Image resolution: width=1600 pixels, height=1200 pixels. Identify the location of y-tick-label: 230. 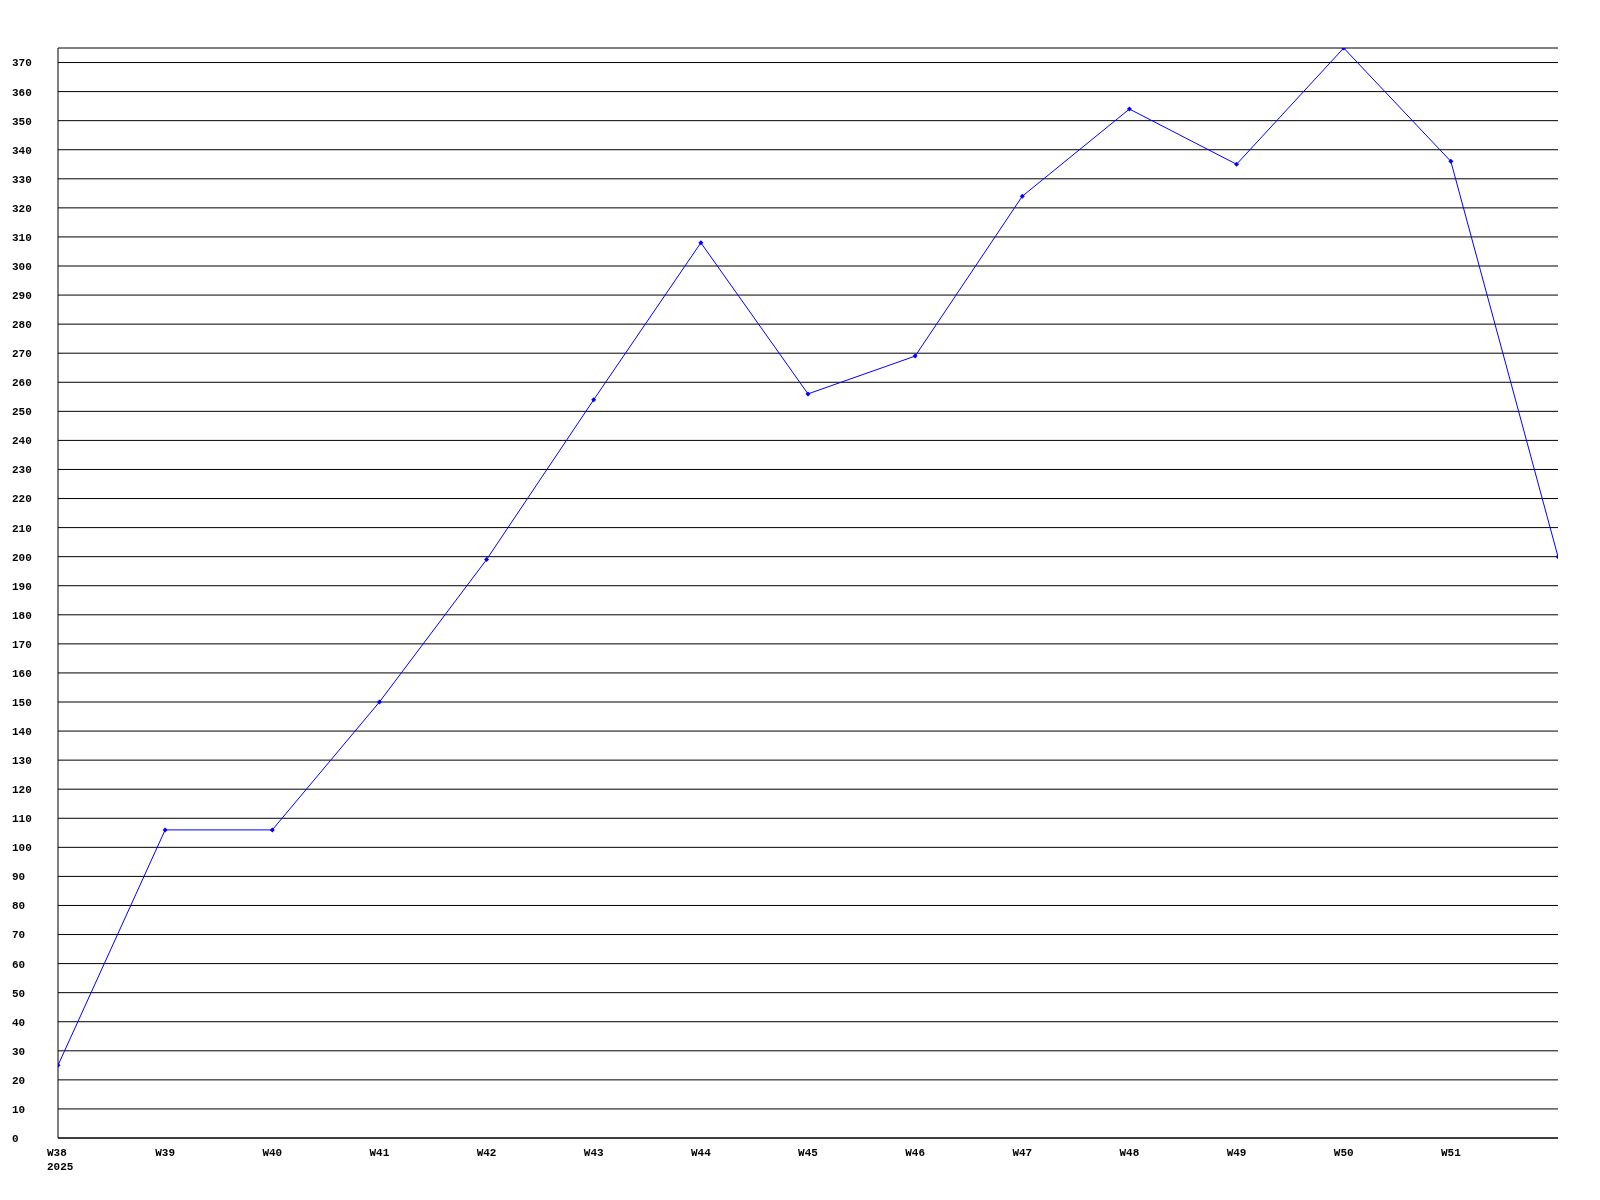
(22, 470).